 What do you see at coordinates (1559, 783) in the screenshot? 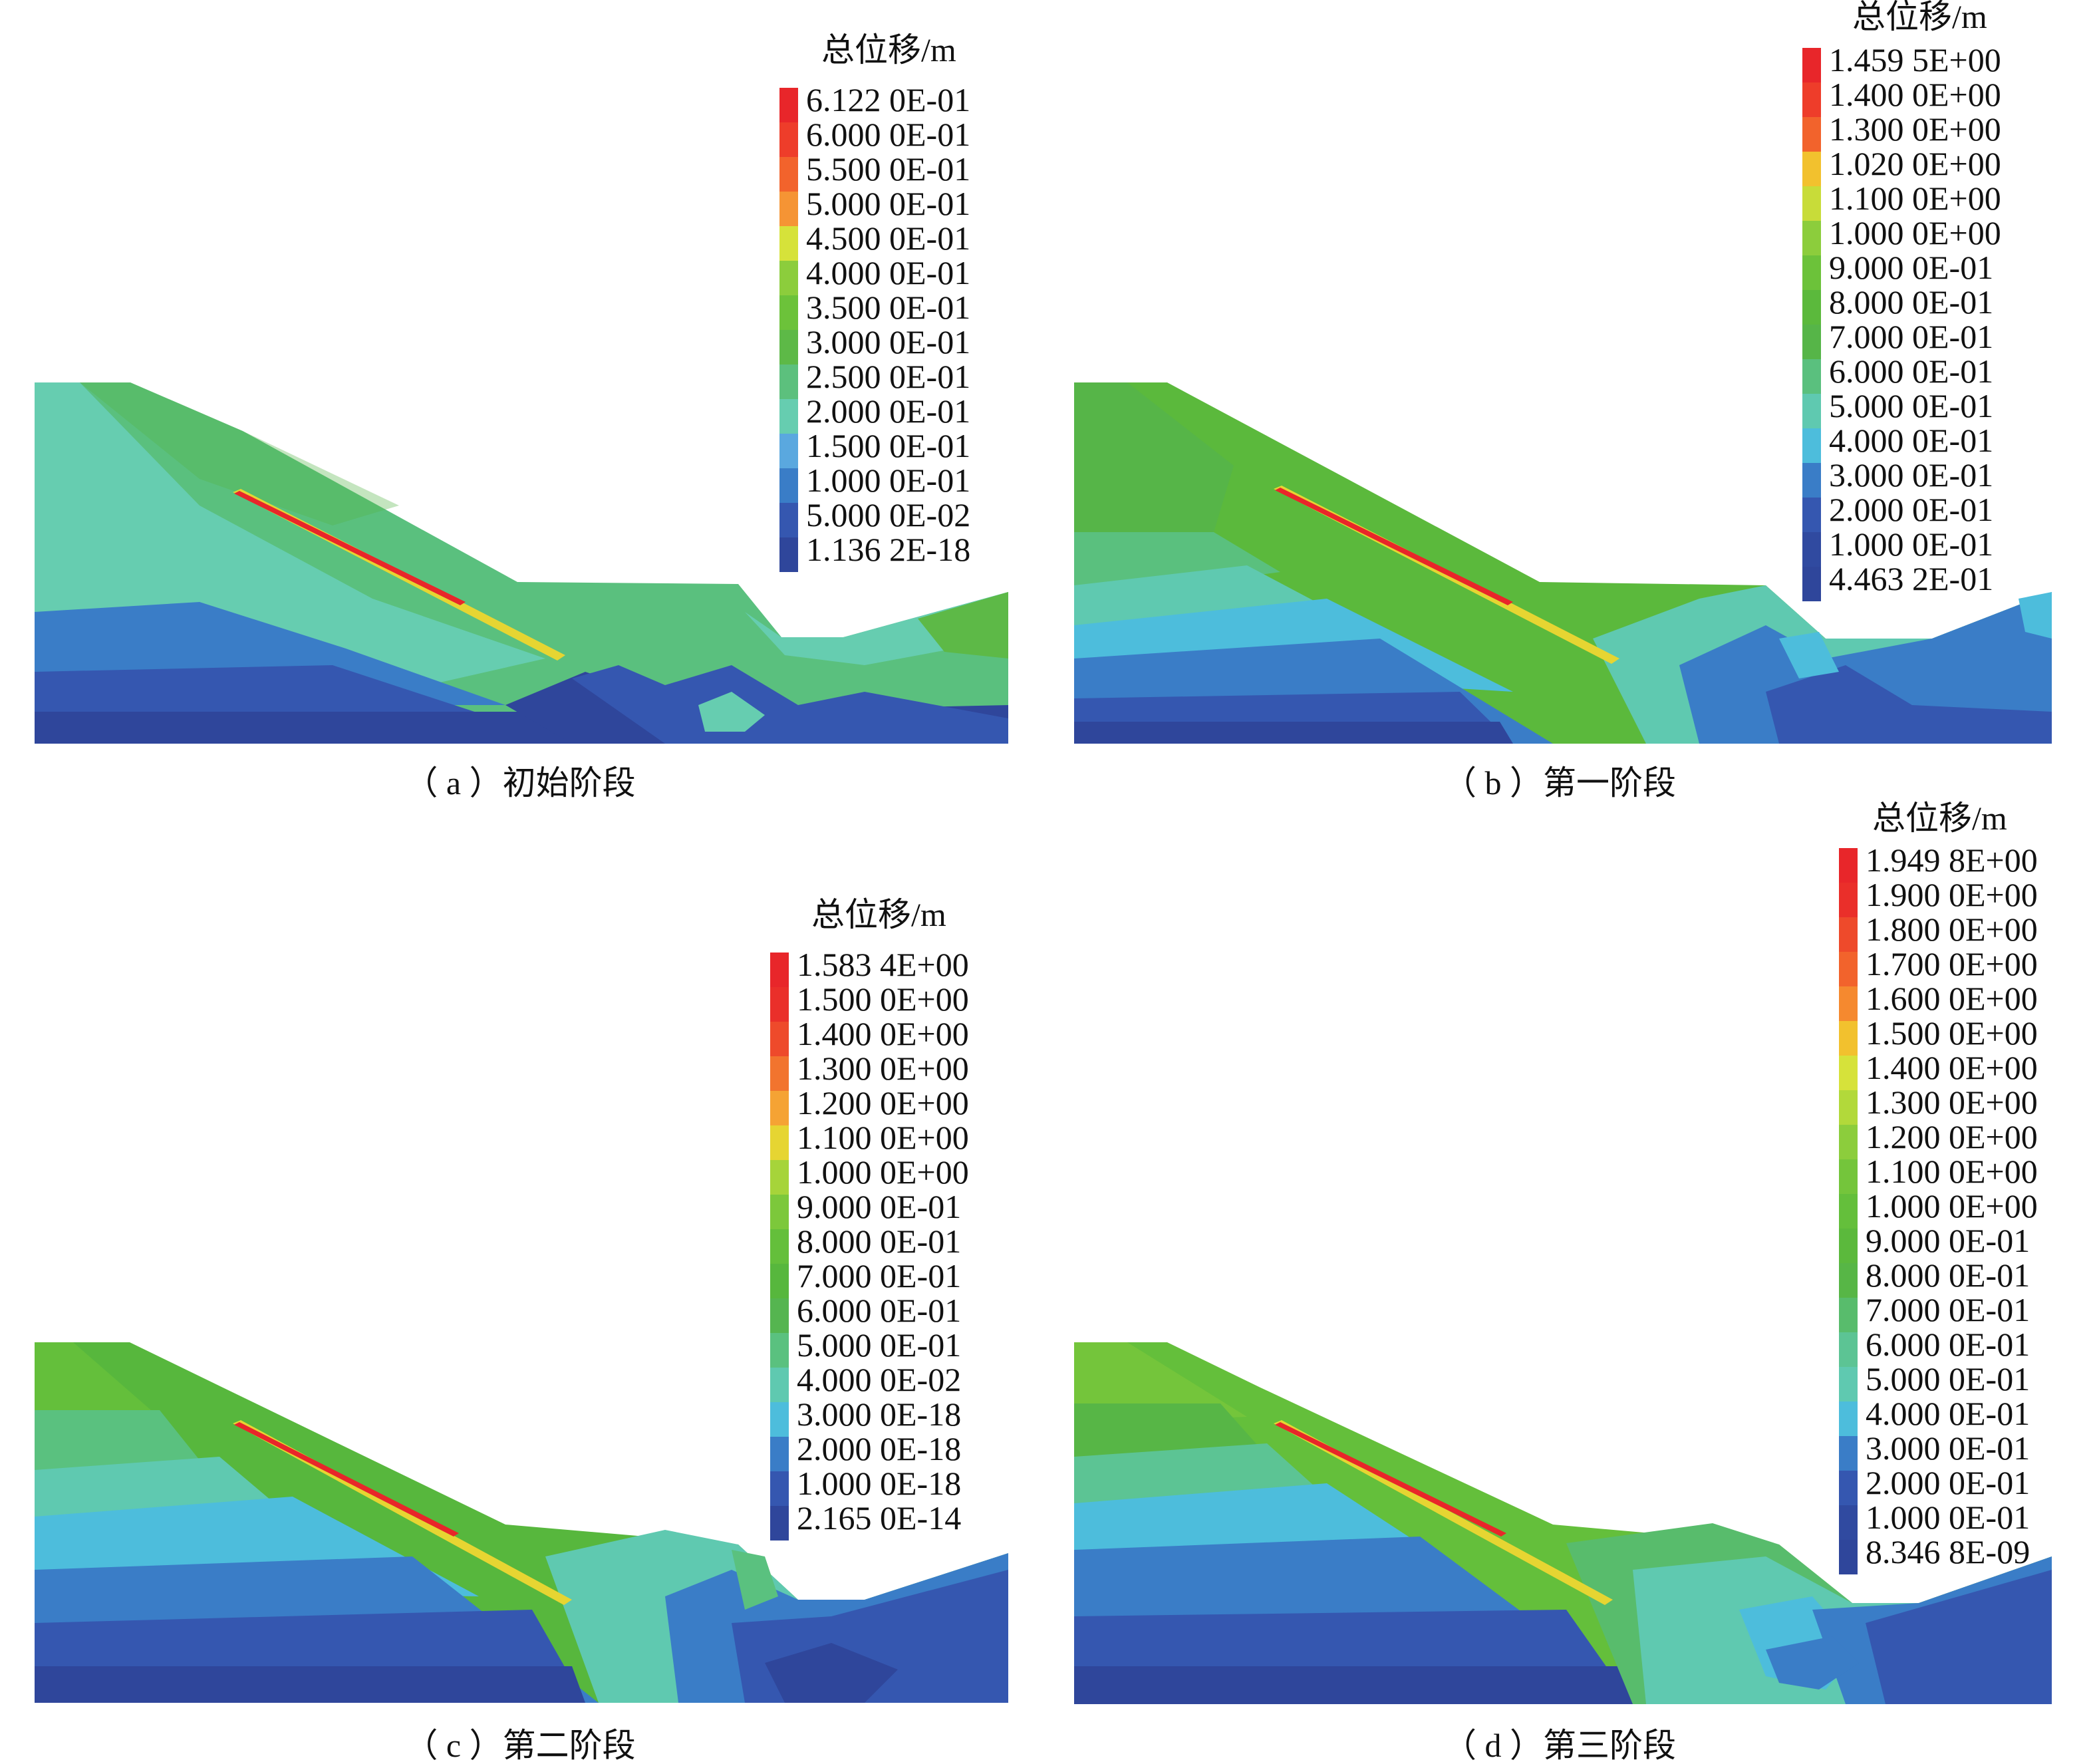
I see `caption-b: （ b ）第一阶段` at bounding box center [1559, 783].